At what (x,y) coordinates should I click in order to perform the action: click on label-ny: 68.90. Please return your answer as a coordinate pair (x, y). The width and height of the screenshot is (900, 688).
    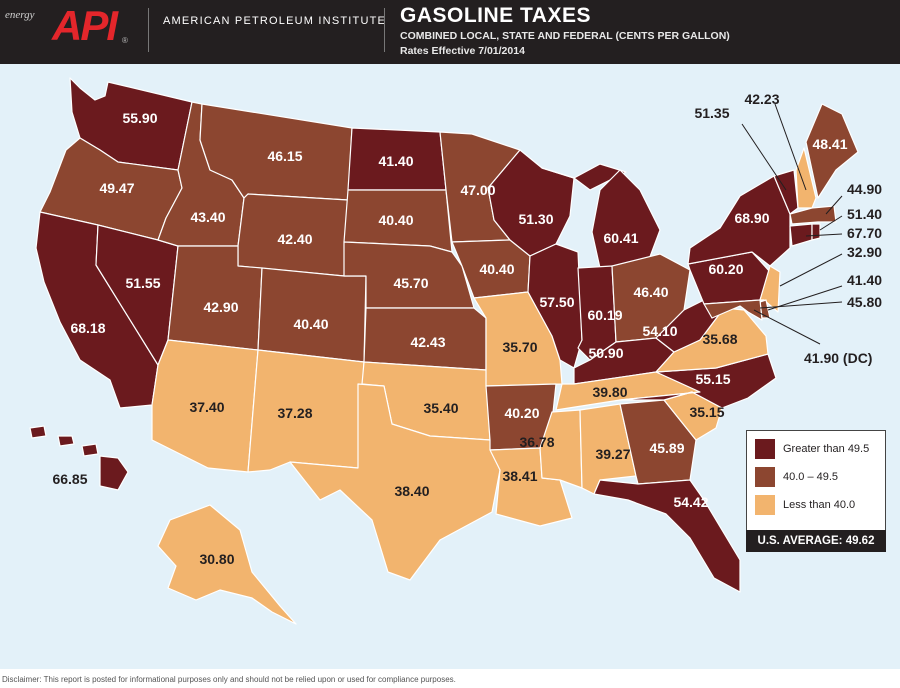
    Looking at the image, I should click on (751, 218).